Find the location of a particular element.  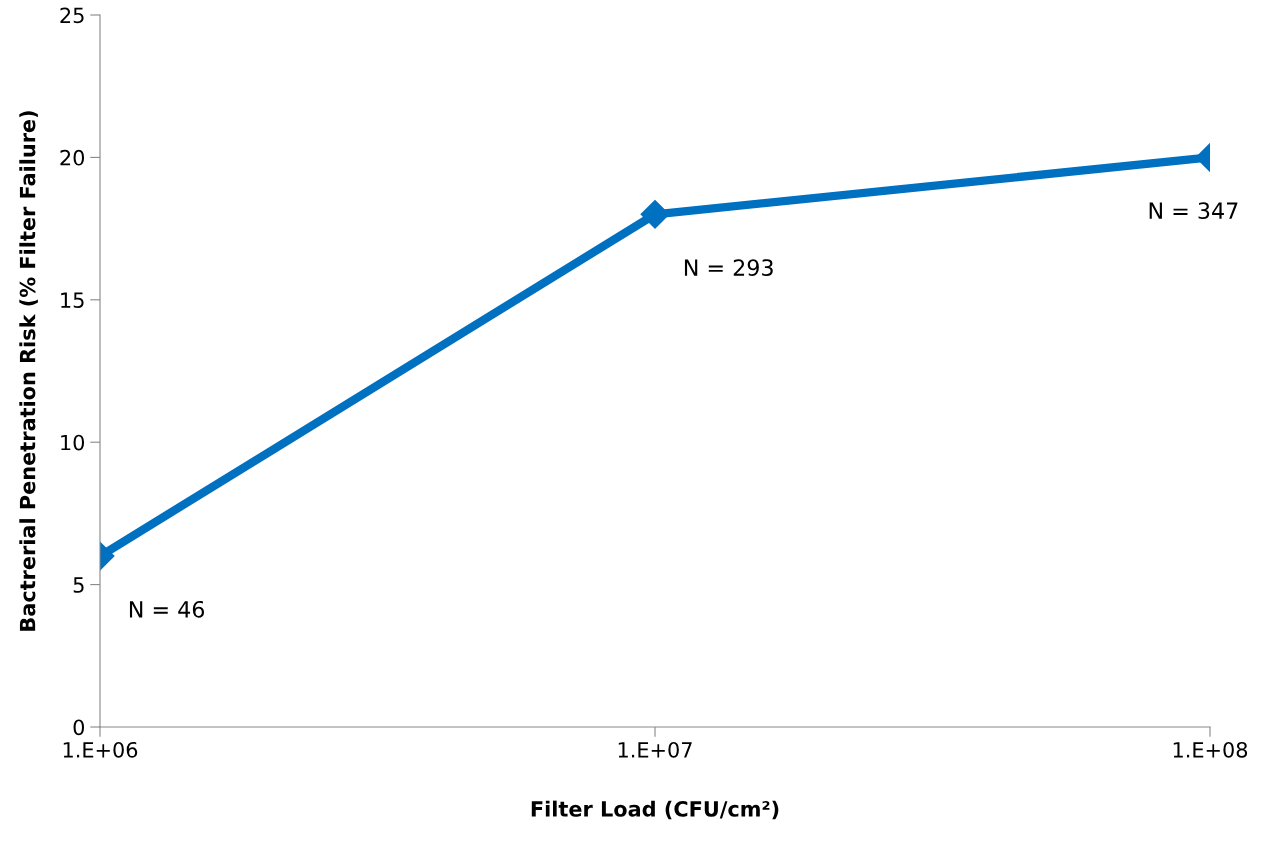

y-tick-label: 20 is located at coordinates (72, 157).